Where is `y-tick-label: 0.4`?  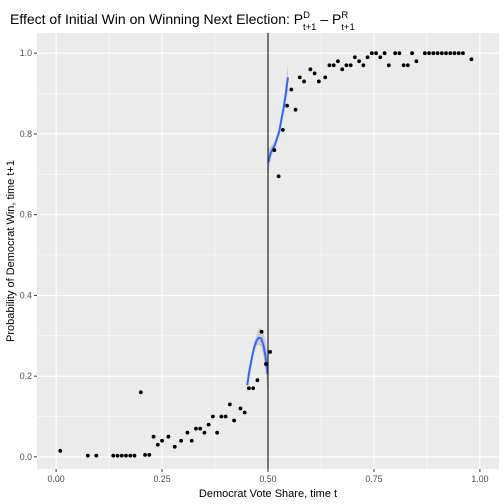
y-tick-label: 0.4 is located at coordinates (26, 295).